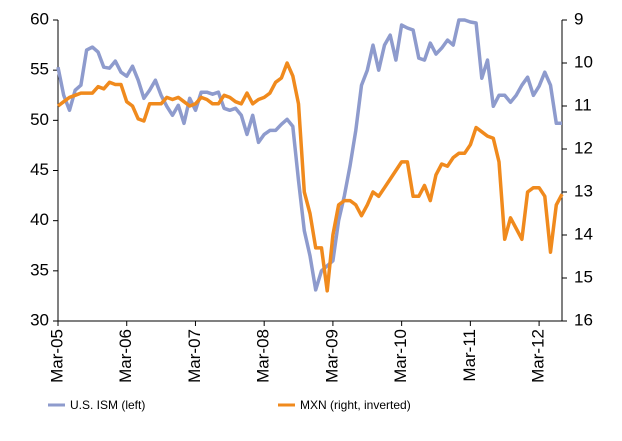  Describe the element at coordinates (578, 18) in the screenshot. I see `y2-tick-label: 9` at that location.